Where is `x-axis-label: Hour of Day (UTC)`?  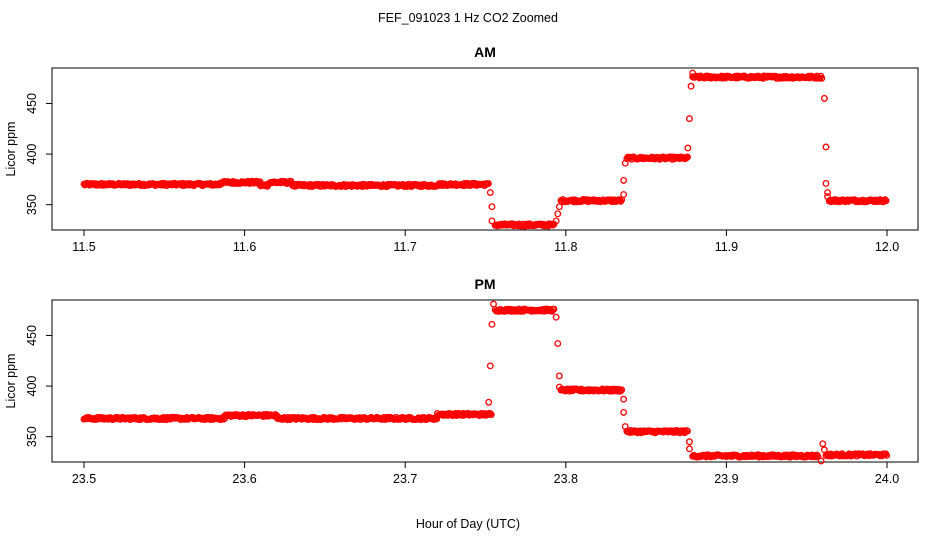
x-axis-label: Hour of Day (UTC) is located at coordinates (468, 524).